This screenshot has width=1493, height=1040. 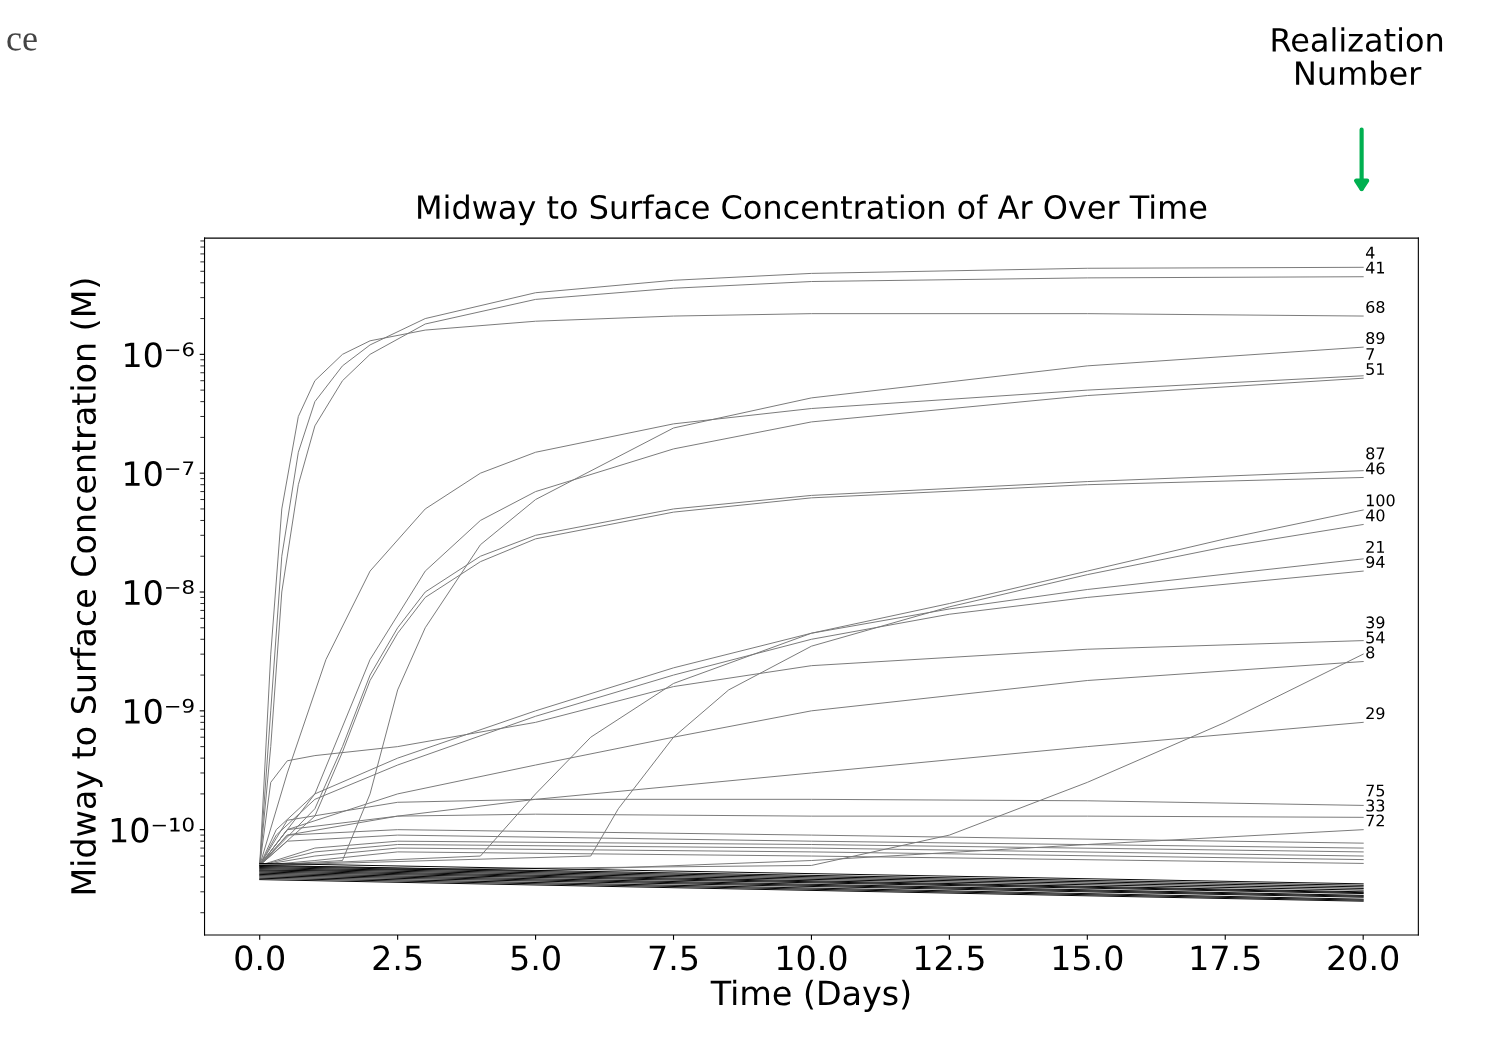 I want to click on series-label: 41, so click(x=1375, y=267).